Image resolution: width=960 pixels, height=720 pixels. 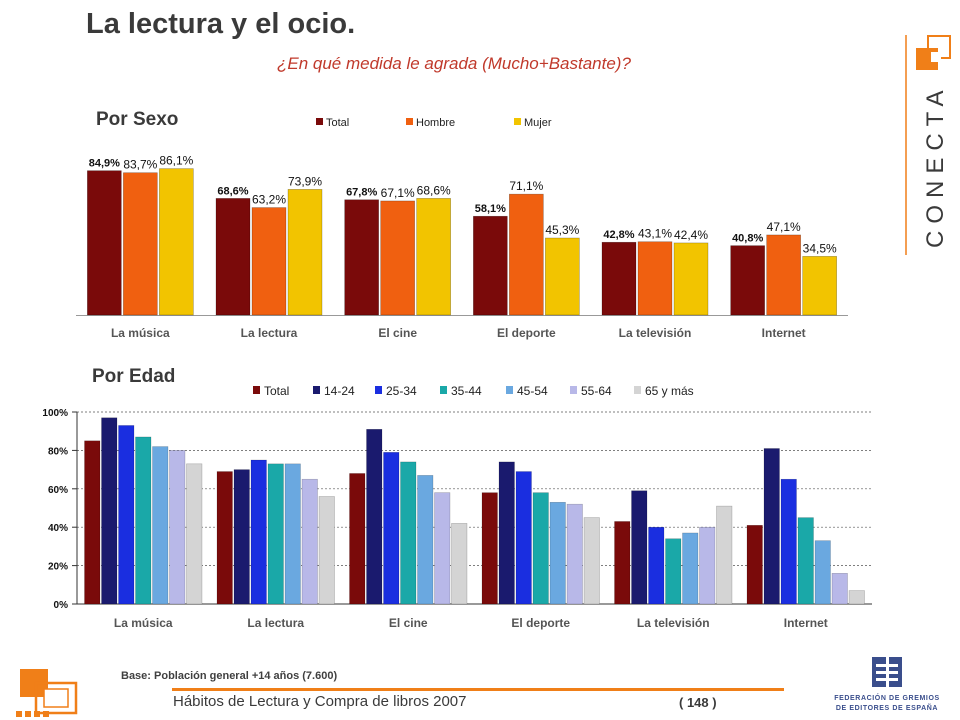 I want to click on data-label-mujer-la-television: 42,4%, so click(x=691, y=235).